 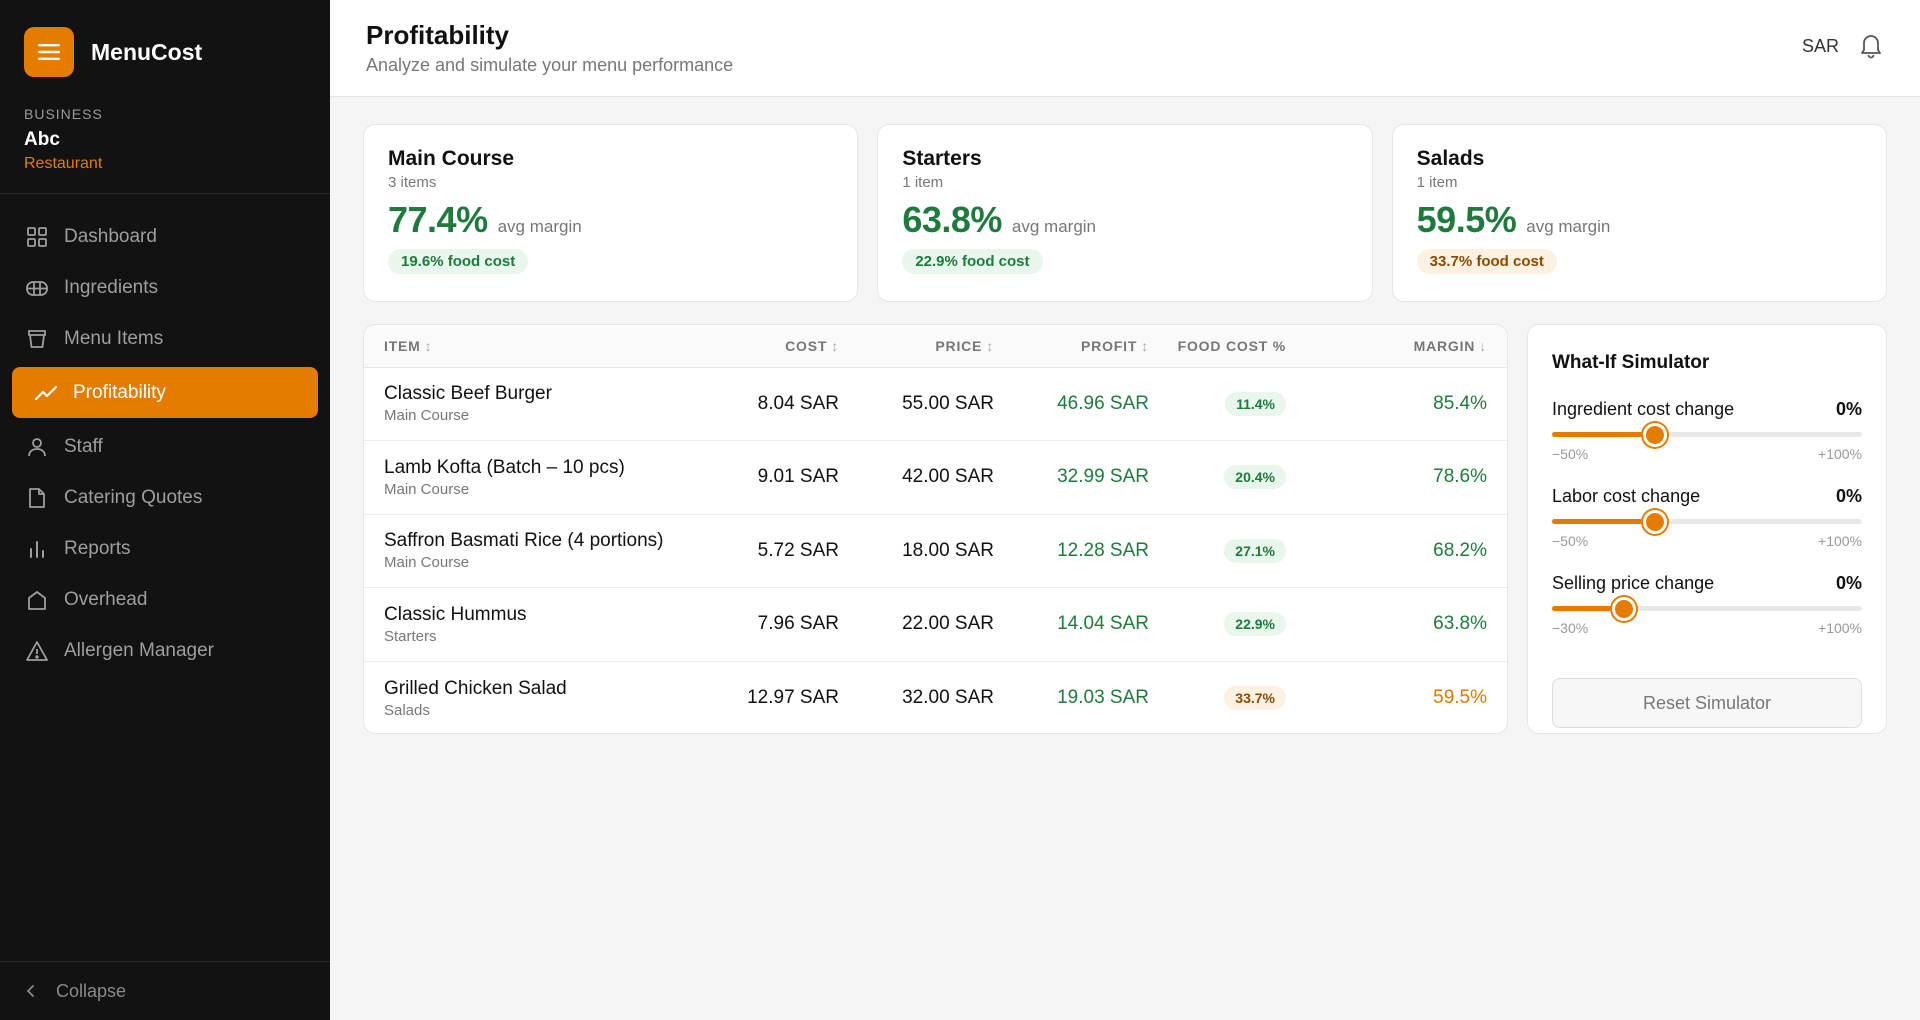 I want to click on column-header-price: PRICE ↕, so click(x=964, y=345).